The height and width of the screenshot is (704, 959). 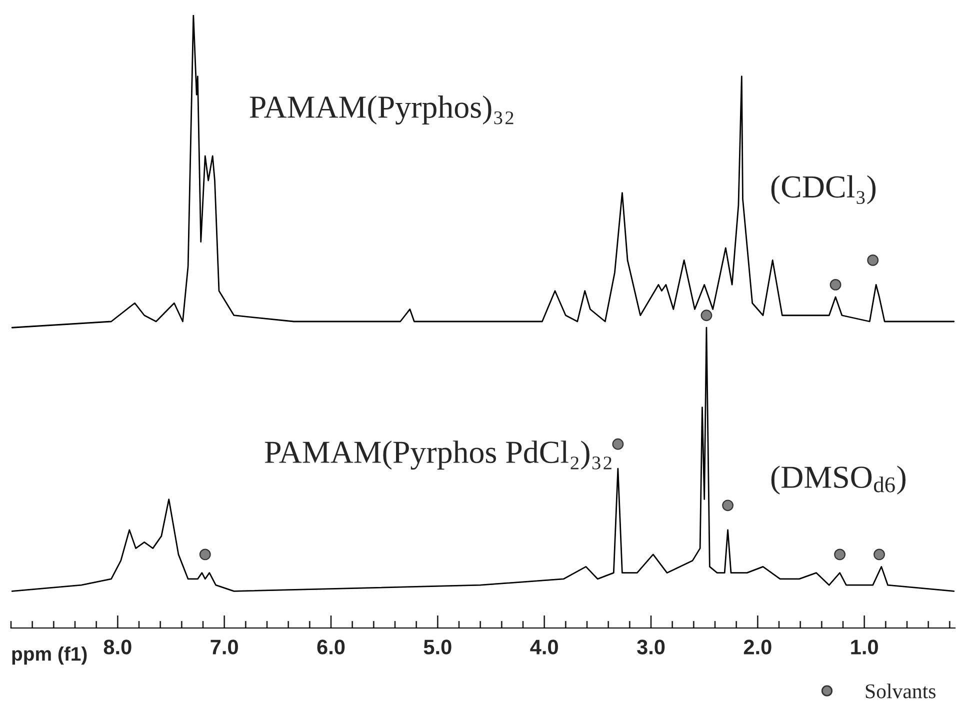 What do you see at coordinates (118, 647) in the screenshot?
I see `x-tick-label: 8.0` at bounding box center [118, 647].